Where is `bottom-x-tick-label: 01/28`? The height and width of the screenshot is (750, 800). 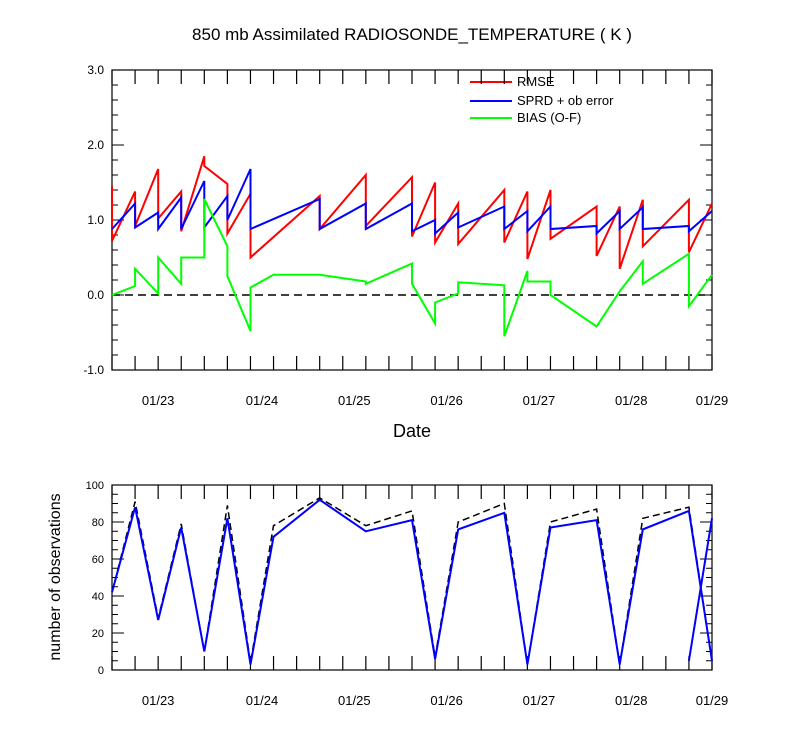 bottom-x-tick-label: 01/28 is located at coordinates (631, 700).